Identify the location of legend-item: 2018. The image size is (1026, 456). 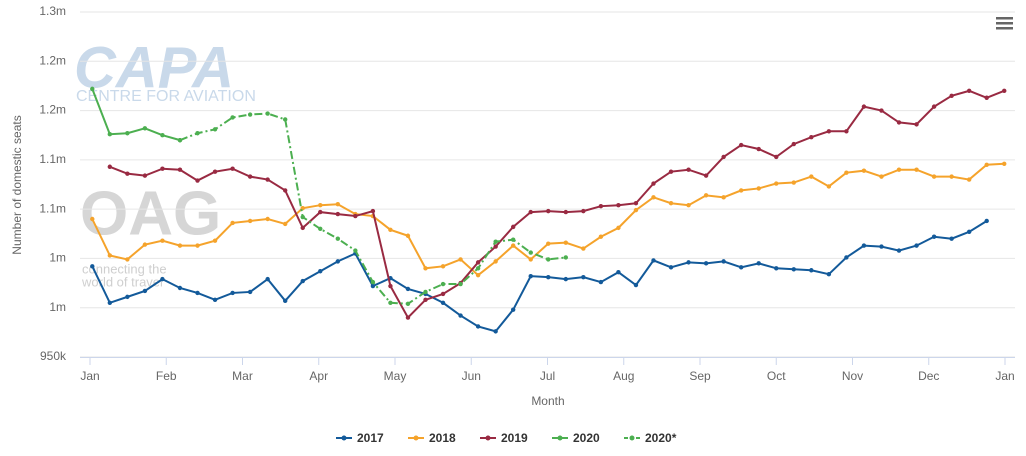
(432, 438).